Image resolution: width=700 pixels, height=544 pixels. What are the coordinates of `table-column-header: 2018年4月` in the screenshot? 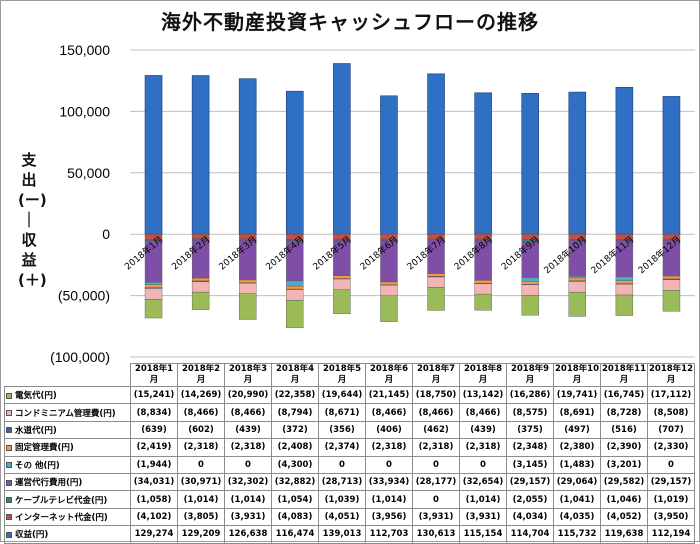 It's located at (295, 375).